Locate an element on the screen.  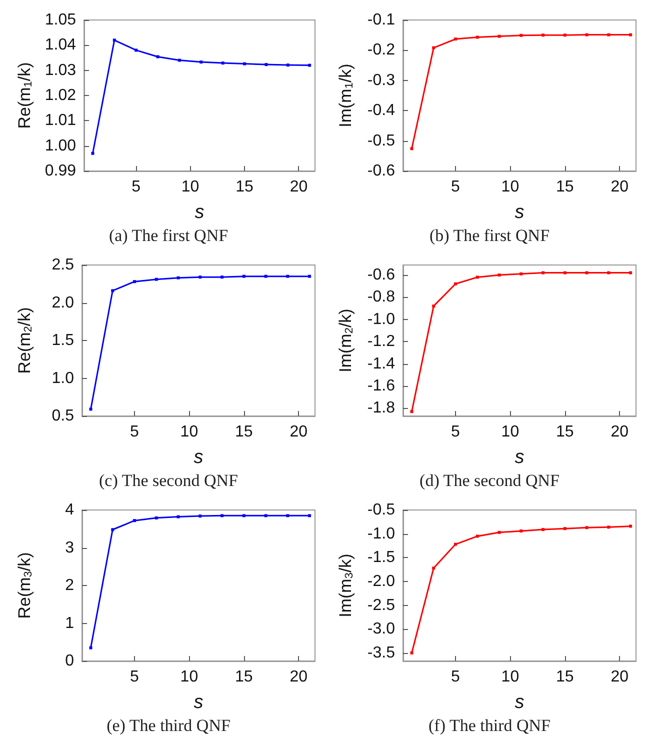
y-axis-title: Re(m2/k) is located at coordinates (24, 340).